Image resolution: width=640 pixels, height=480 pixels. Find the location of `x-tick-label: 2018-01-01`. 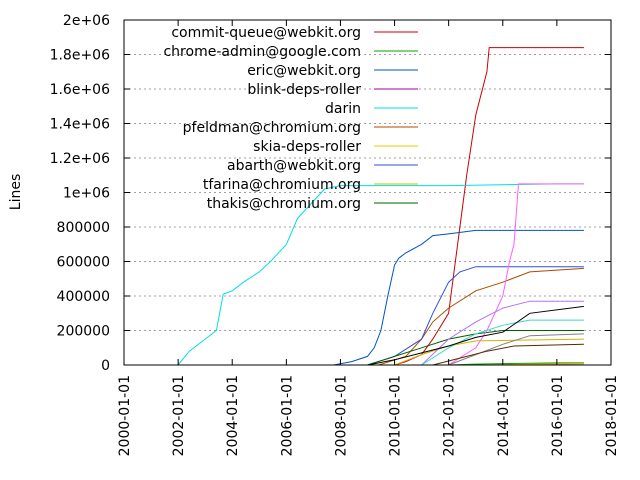

x-tick-label: 2018-01-01 is located at coordinates (612, 415).